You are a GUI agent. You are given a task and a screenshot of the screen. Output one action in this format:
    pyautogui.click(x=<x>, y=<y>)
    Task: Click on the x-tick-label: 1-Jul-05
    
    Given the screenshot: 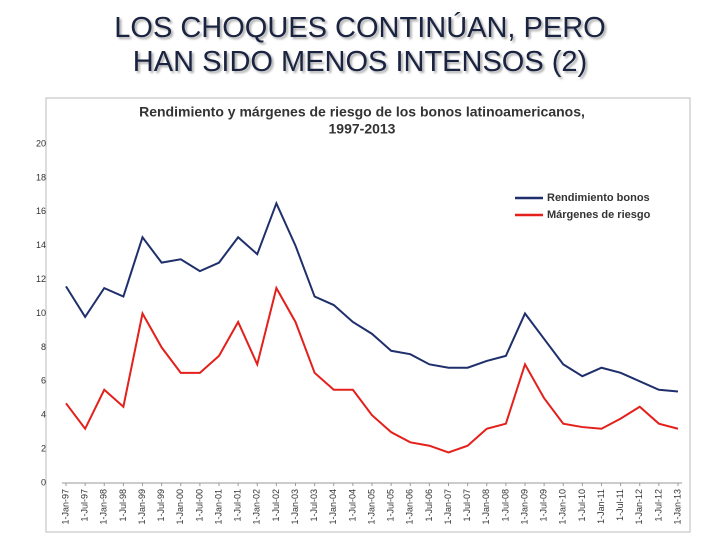 What is the action you would take?
    pyautogui.click(x=391, y=505)
    